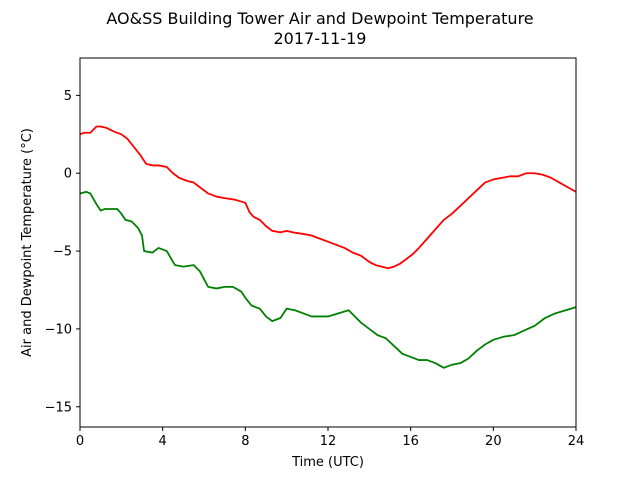 This screenshot has height=480, width=640. What do you see at coordinates (328, 441) in the screenshot?
I see `x-tick-label: 12` at bounding box center [328, 441].